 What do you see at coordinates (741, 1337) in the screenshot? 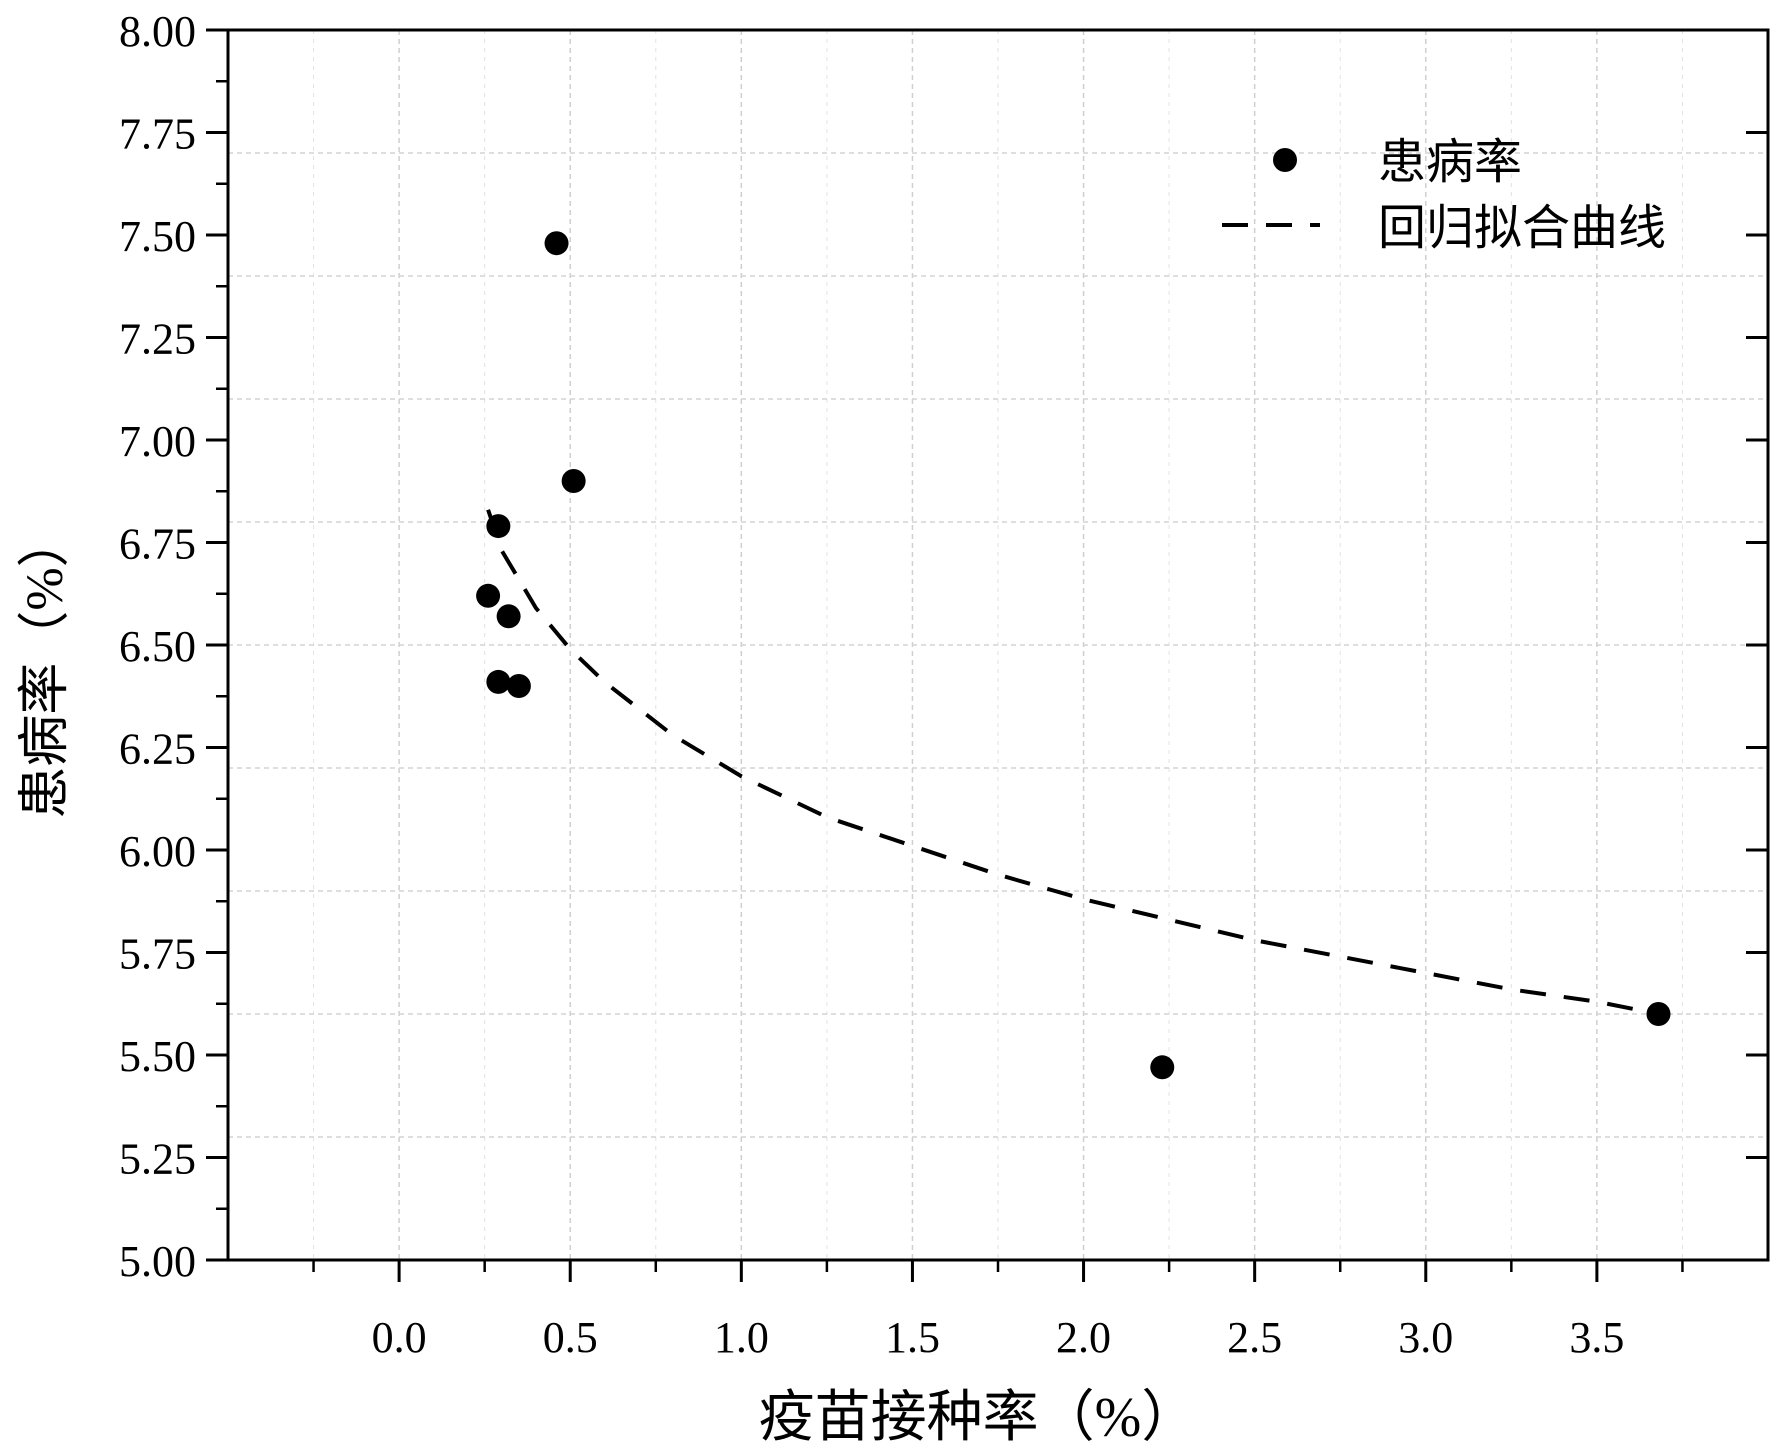
I see `x-tick-label: 1.0` at bounding box center [741, 1337].